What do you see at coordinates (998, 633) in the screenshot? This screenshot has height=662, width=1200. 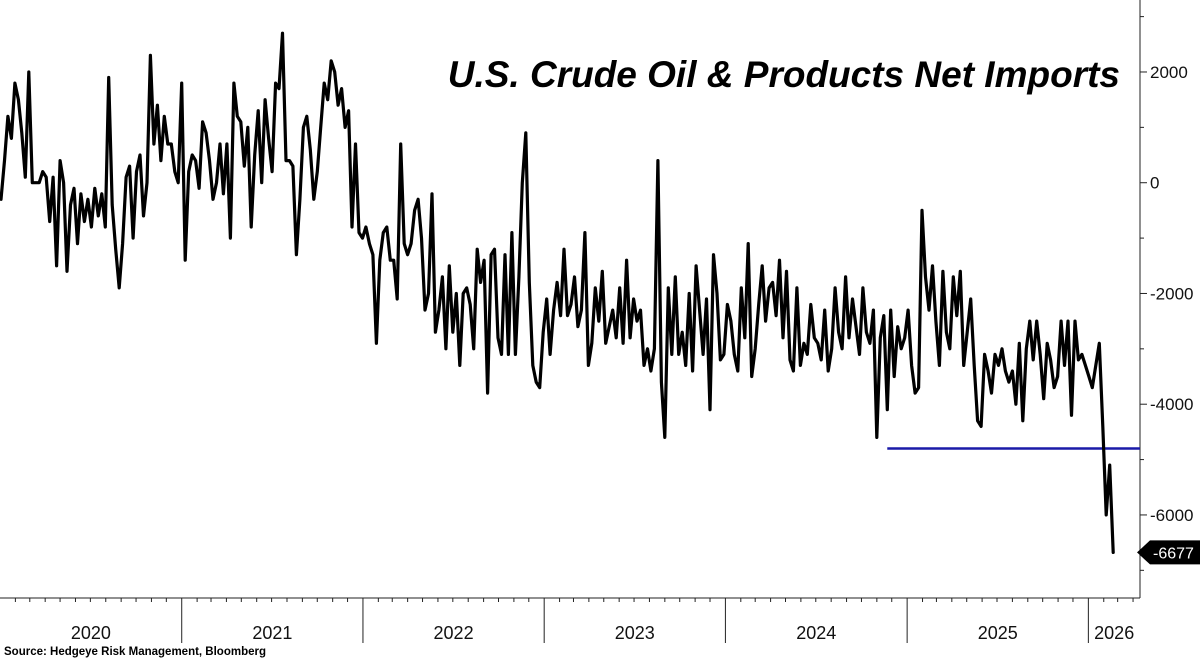 I see `x-year-label: 2025` at bounding box center [998, 633].